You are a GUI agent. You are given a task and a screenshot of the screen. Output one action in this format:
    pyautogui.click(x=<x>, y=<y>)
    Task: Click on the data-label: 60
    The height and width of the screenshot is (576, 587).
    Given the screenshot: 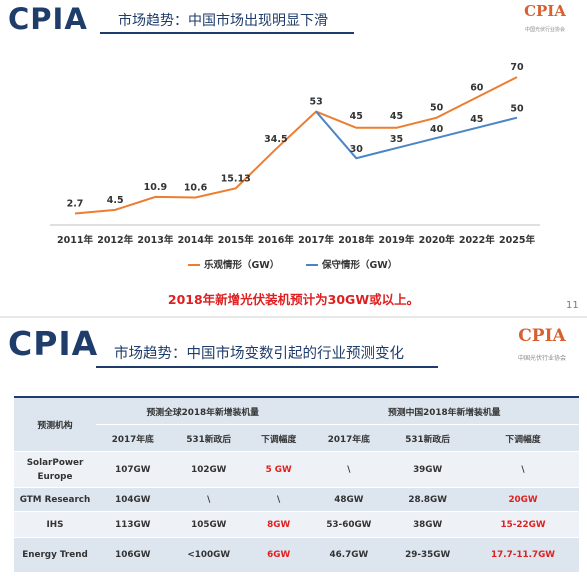 What is the action you would take?
    pyautogui.click(x=477, y=87)
    